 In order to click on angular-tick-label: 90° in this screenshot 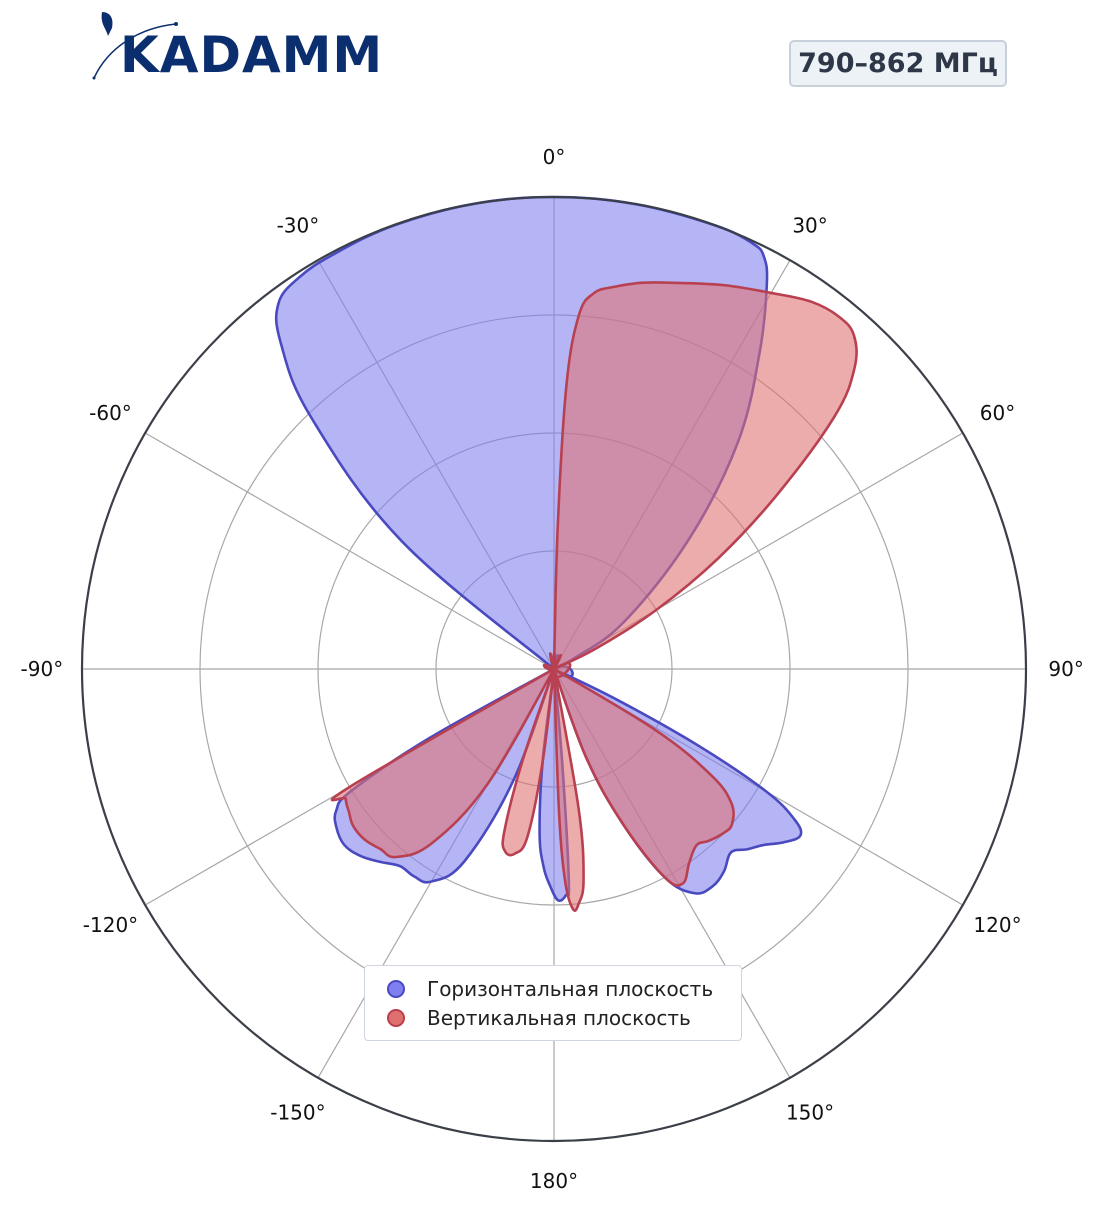, I will do `click(1065, 669)`.